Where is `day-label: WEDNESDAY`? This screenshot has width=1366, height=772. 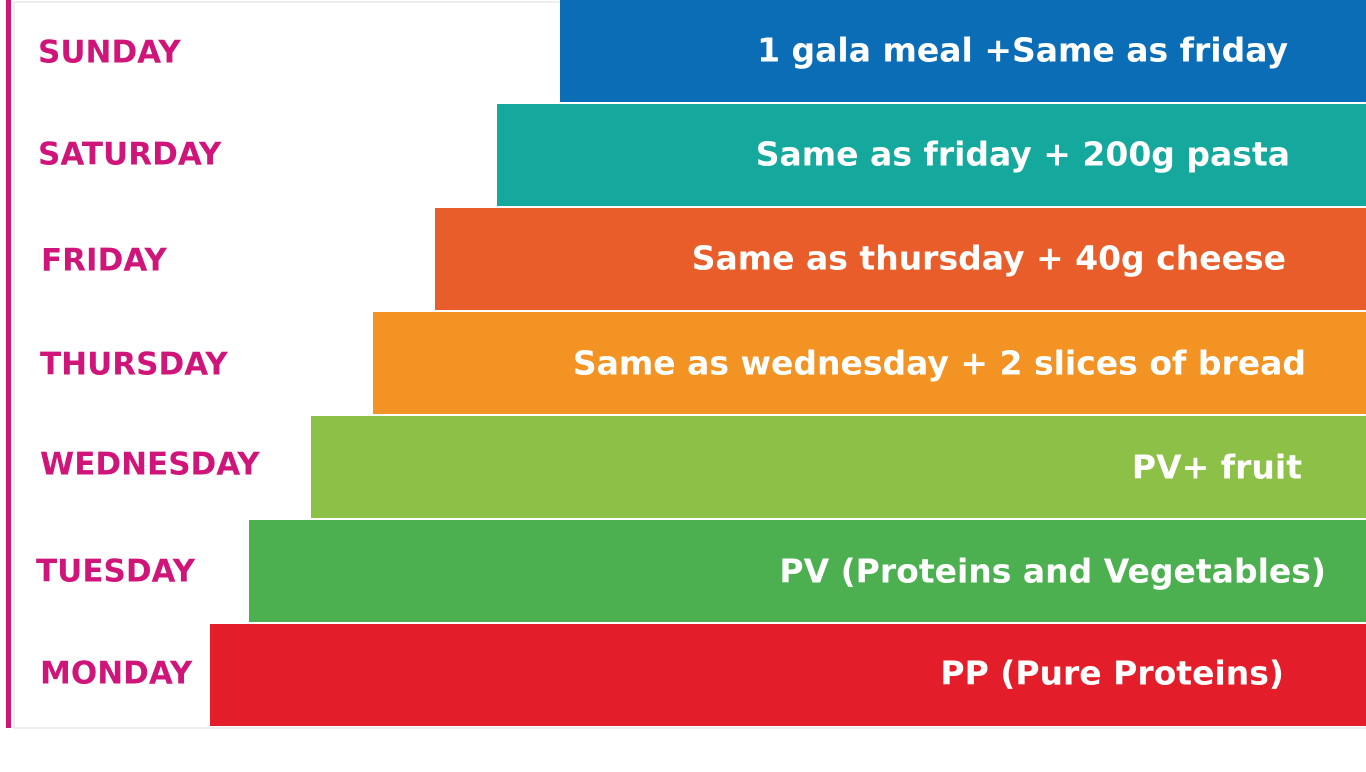
day-label: WEDNESDAY is located at coordinates (150, 465).